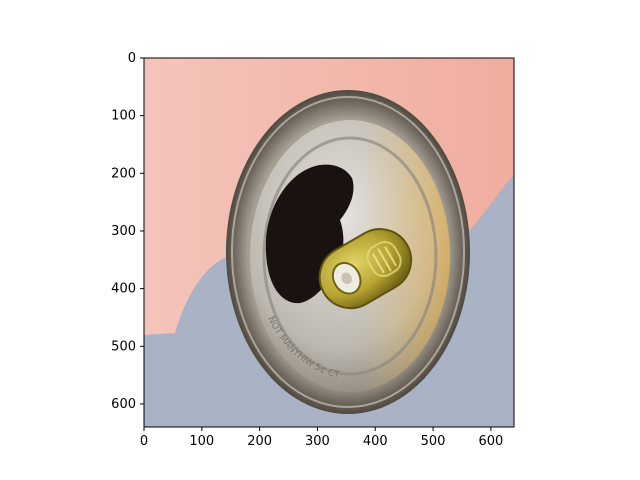 This screenshot has height=480, width=640. Describe the element at coordinates (365, 269) in the screenshot. I see `pull-tab` at that location.